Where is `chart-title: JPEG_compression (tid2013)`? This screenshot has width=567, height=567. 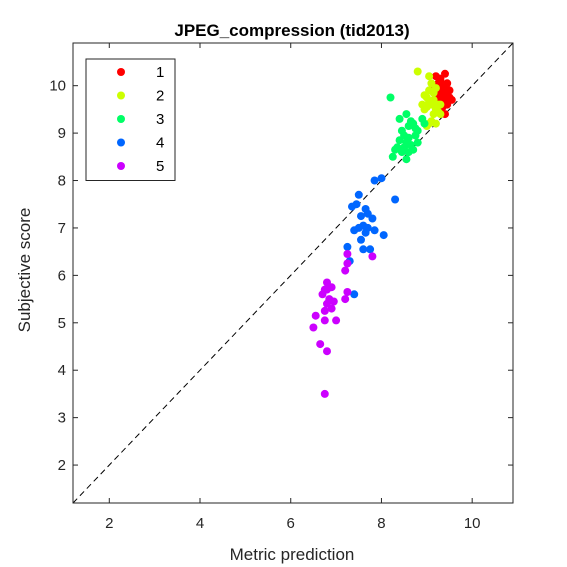 chart-title: JPEG_compression (tid2013) is located at coordinates (291, 30).